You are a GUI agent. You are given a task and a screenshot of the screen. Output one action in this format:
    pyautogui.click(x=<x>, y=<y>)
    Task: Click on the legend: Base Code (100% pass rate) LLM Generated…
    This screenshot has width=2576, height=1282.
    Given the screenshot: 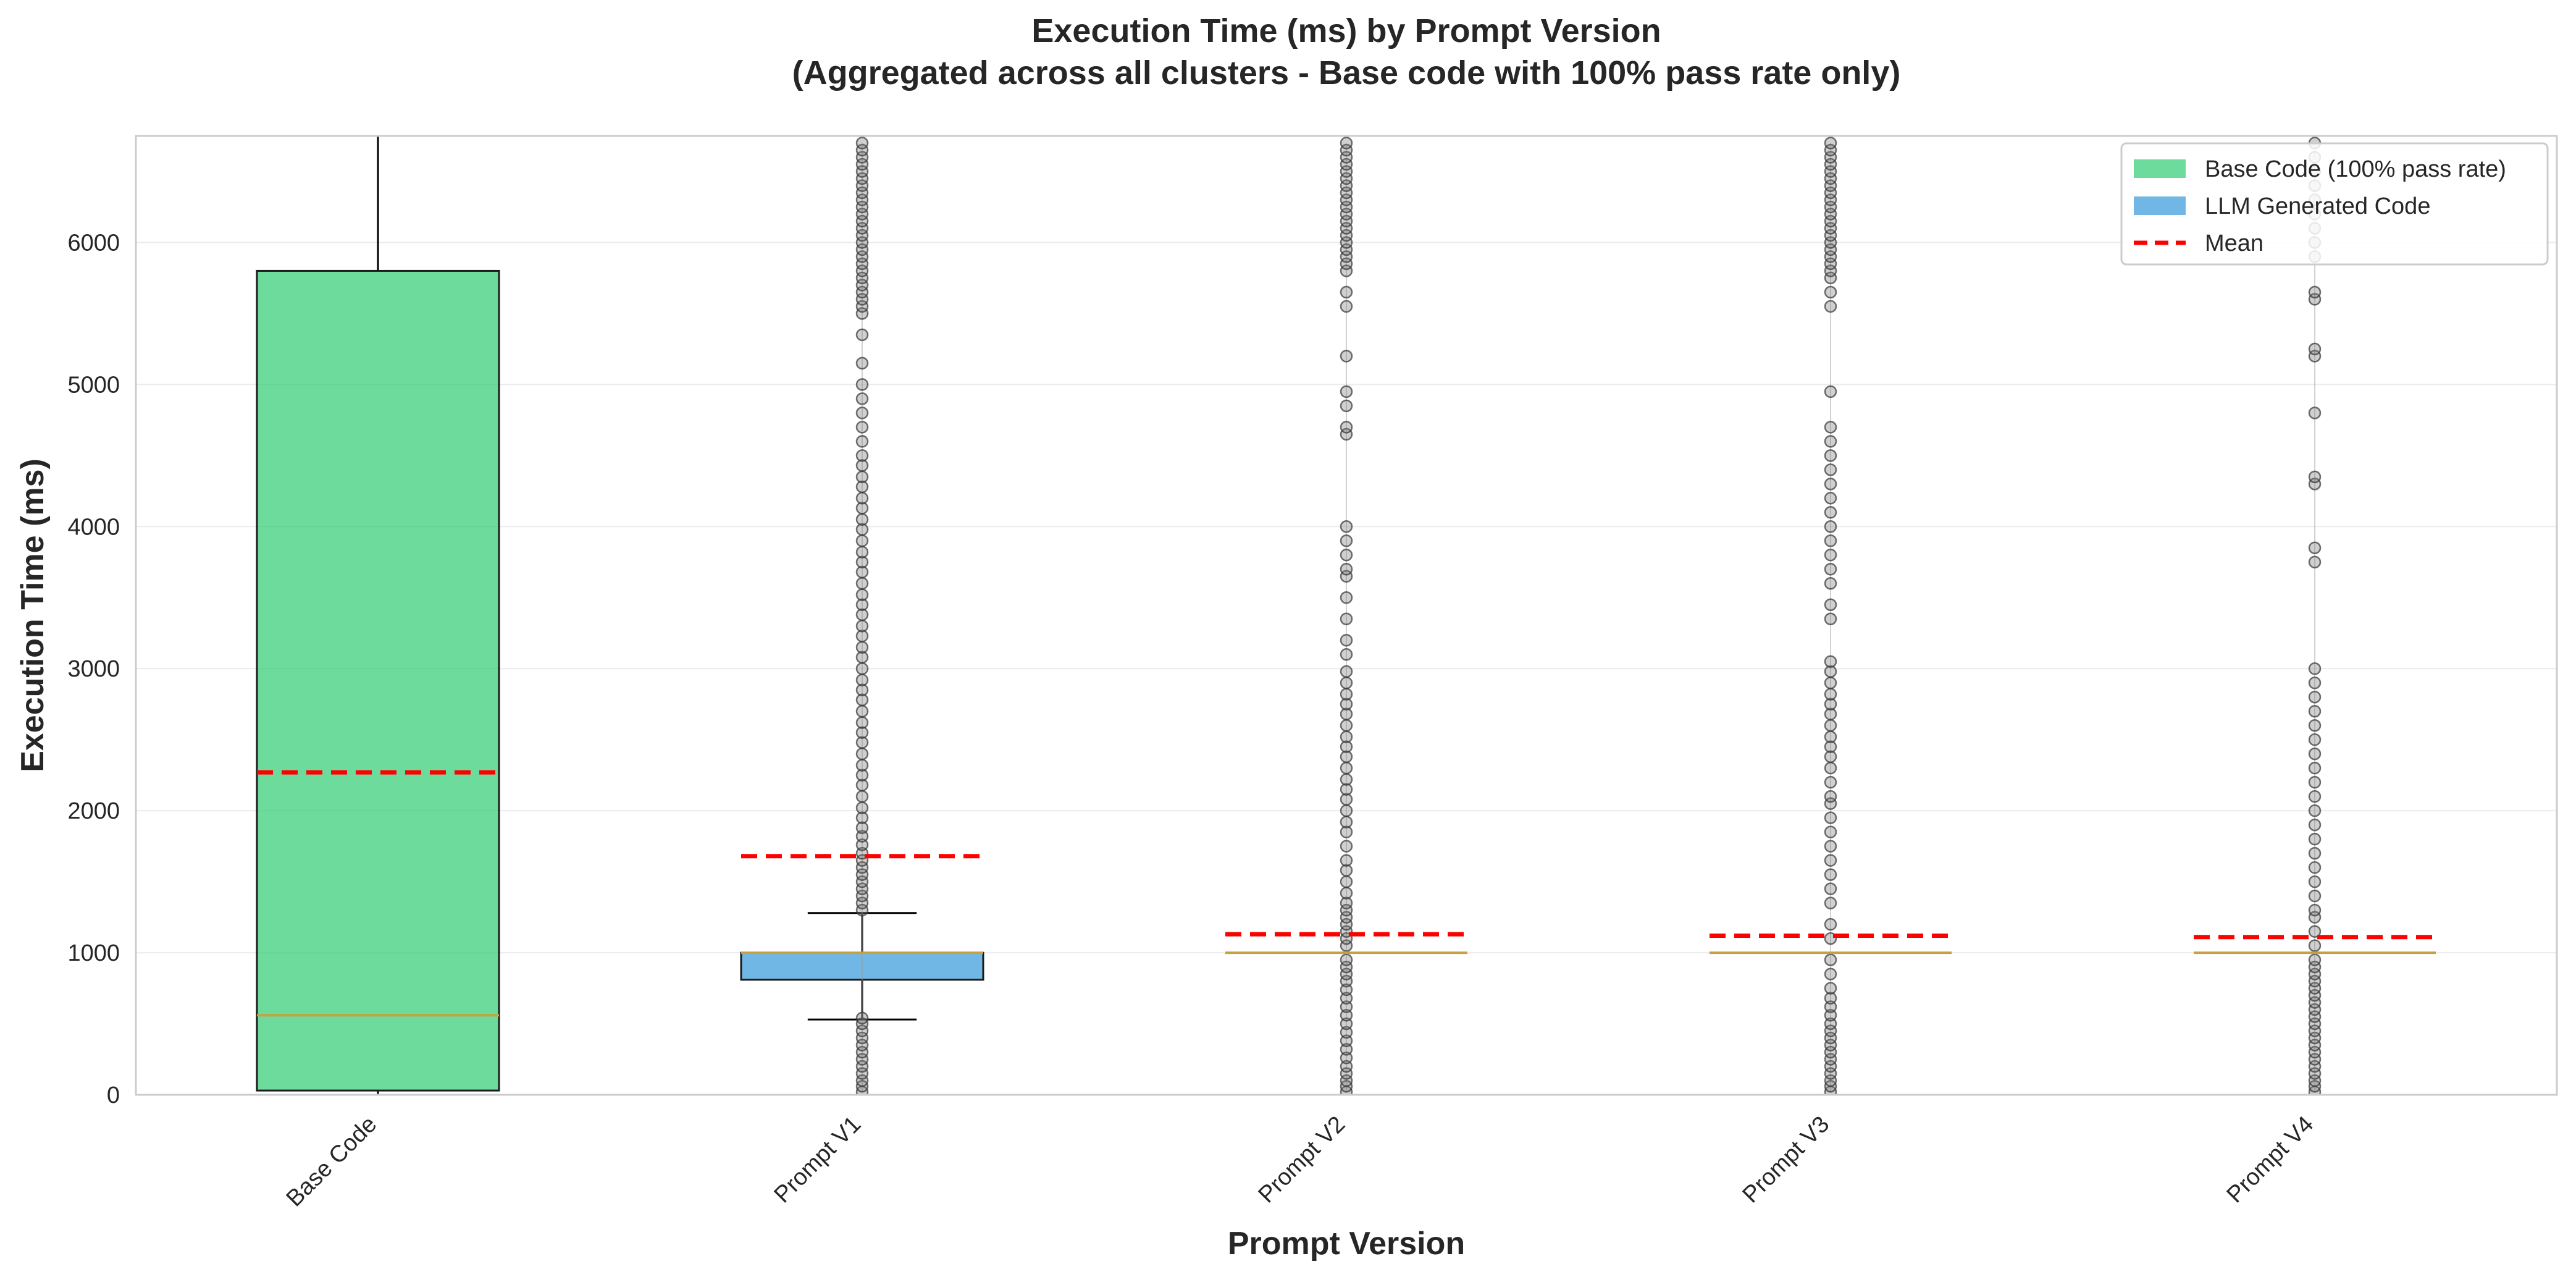 What is the action you would take?
    pyautogui.click(x=2334, y=204)
    